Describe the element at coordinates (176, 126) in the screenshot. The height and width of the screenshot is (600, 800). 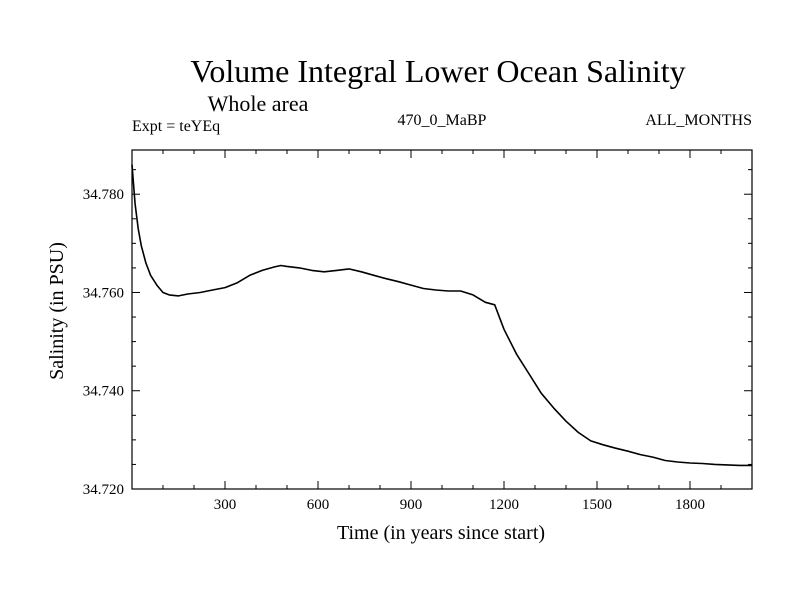
I see `header-left-experiment: Expt = teYEq` at that location.